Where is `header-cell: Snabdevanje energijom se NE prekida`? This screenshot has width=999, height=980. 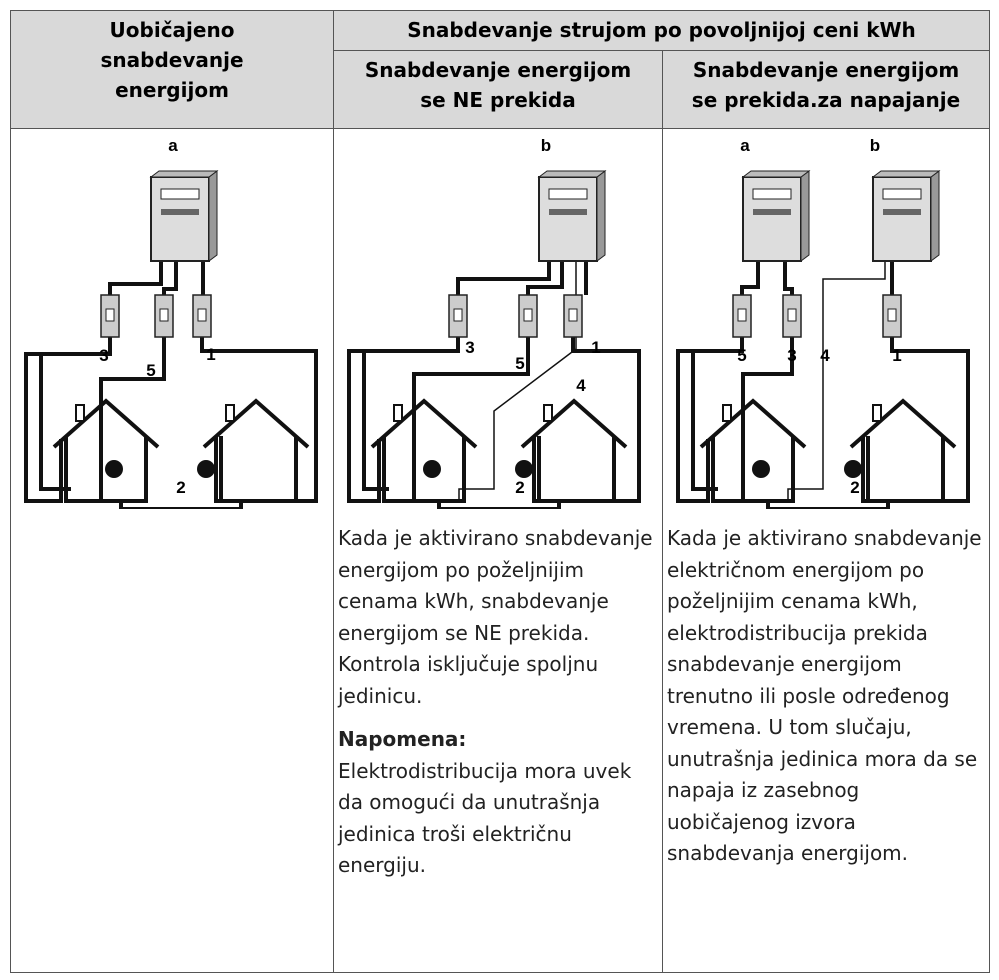
header-cell: Snabdevanje energijom se NE prekida is located at coordinates (498, 89).